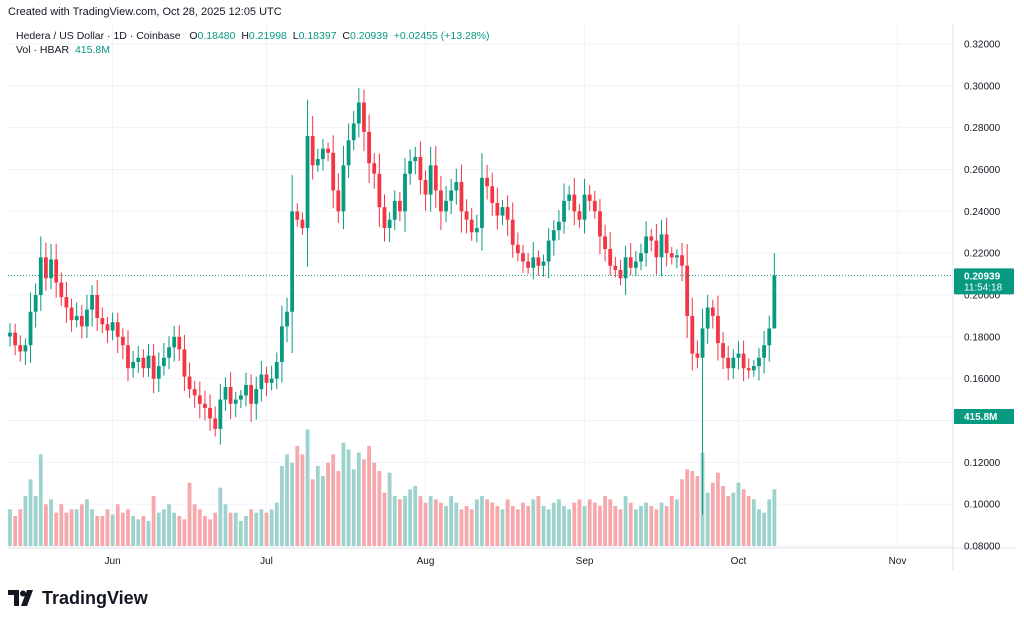  What do you see at coordinates (92, 50) in the screenshot?
I see `volume-value: 415.8M` at bounding box center [92, 50].